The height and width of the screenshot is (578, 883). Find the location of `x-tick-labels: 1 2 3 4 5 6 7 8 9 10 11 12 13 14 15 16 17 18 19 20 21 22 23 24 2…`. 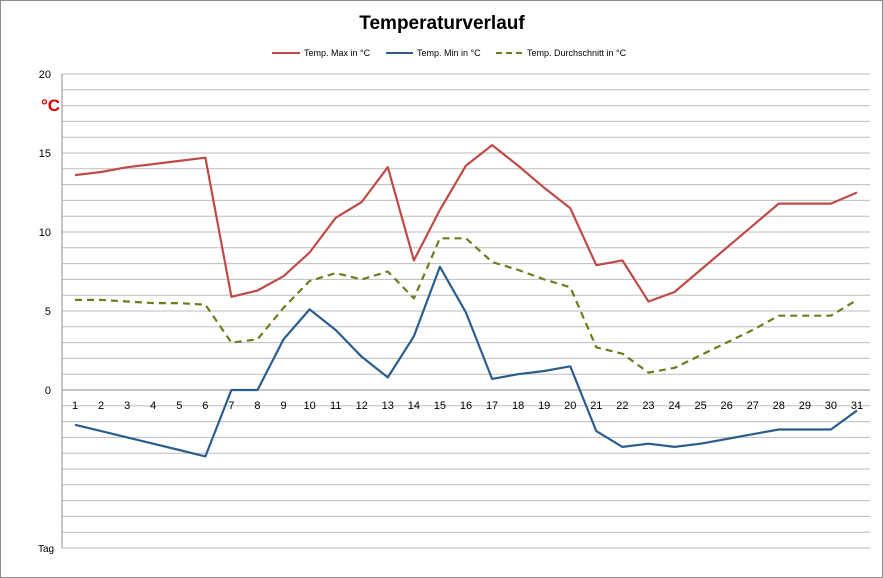

x-tick-labels: 1 2 3 4 5 6 7 8 9 10 11 12 13 14 15 16 17 18 19 20 21 22 23 24 2… is located at coordinates (467, 406).